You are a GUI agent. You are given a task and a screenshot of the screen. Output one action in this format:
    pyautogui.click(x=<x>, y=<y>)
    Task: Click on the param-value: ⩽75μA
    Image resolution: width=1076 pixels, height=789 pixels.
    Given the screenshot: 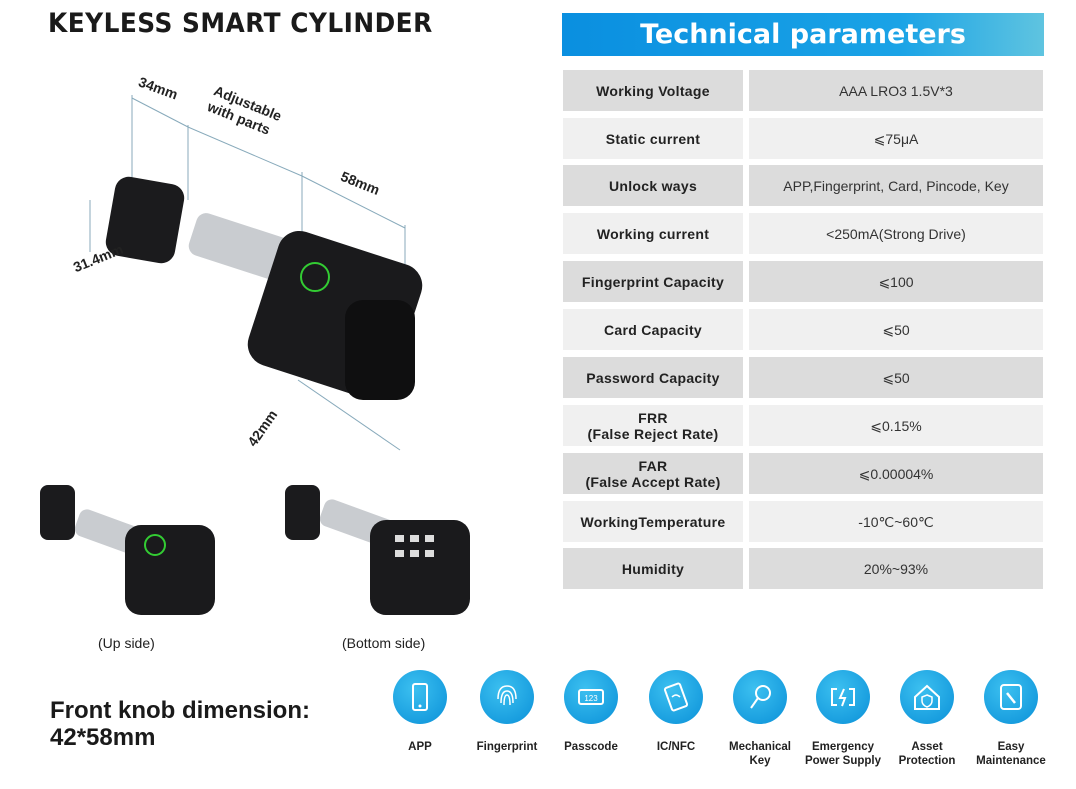 What is the action you would take?
    pyautogui.click(x=896, y=138)
    